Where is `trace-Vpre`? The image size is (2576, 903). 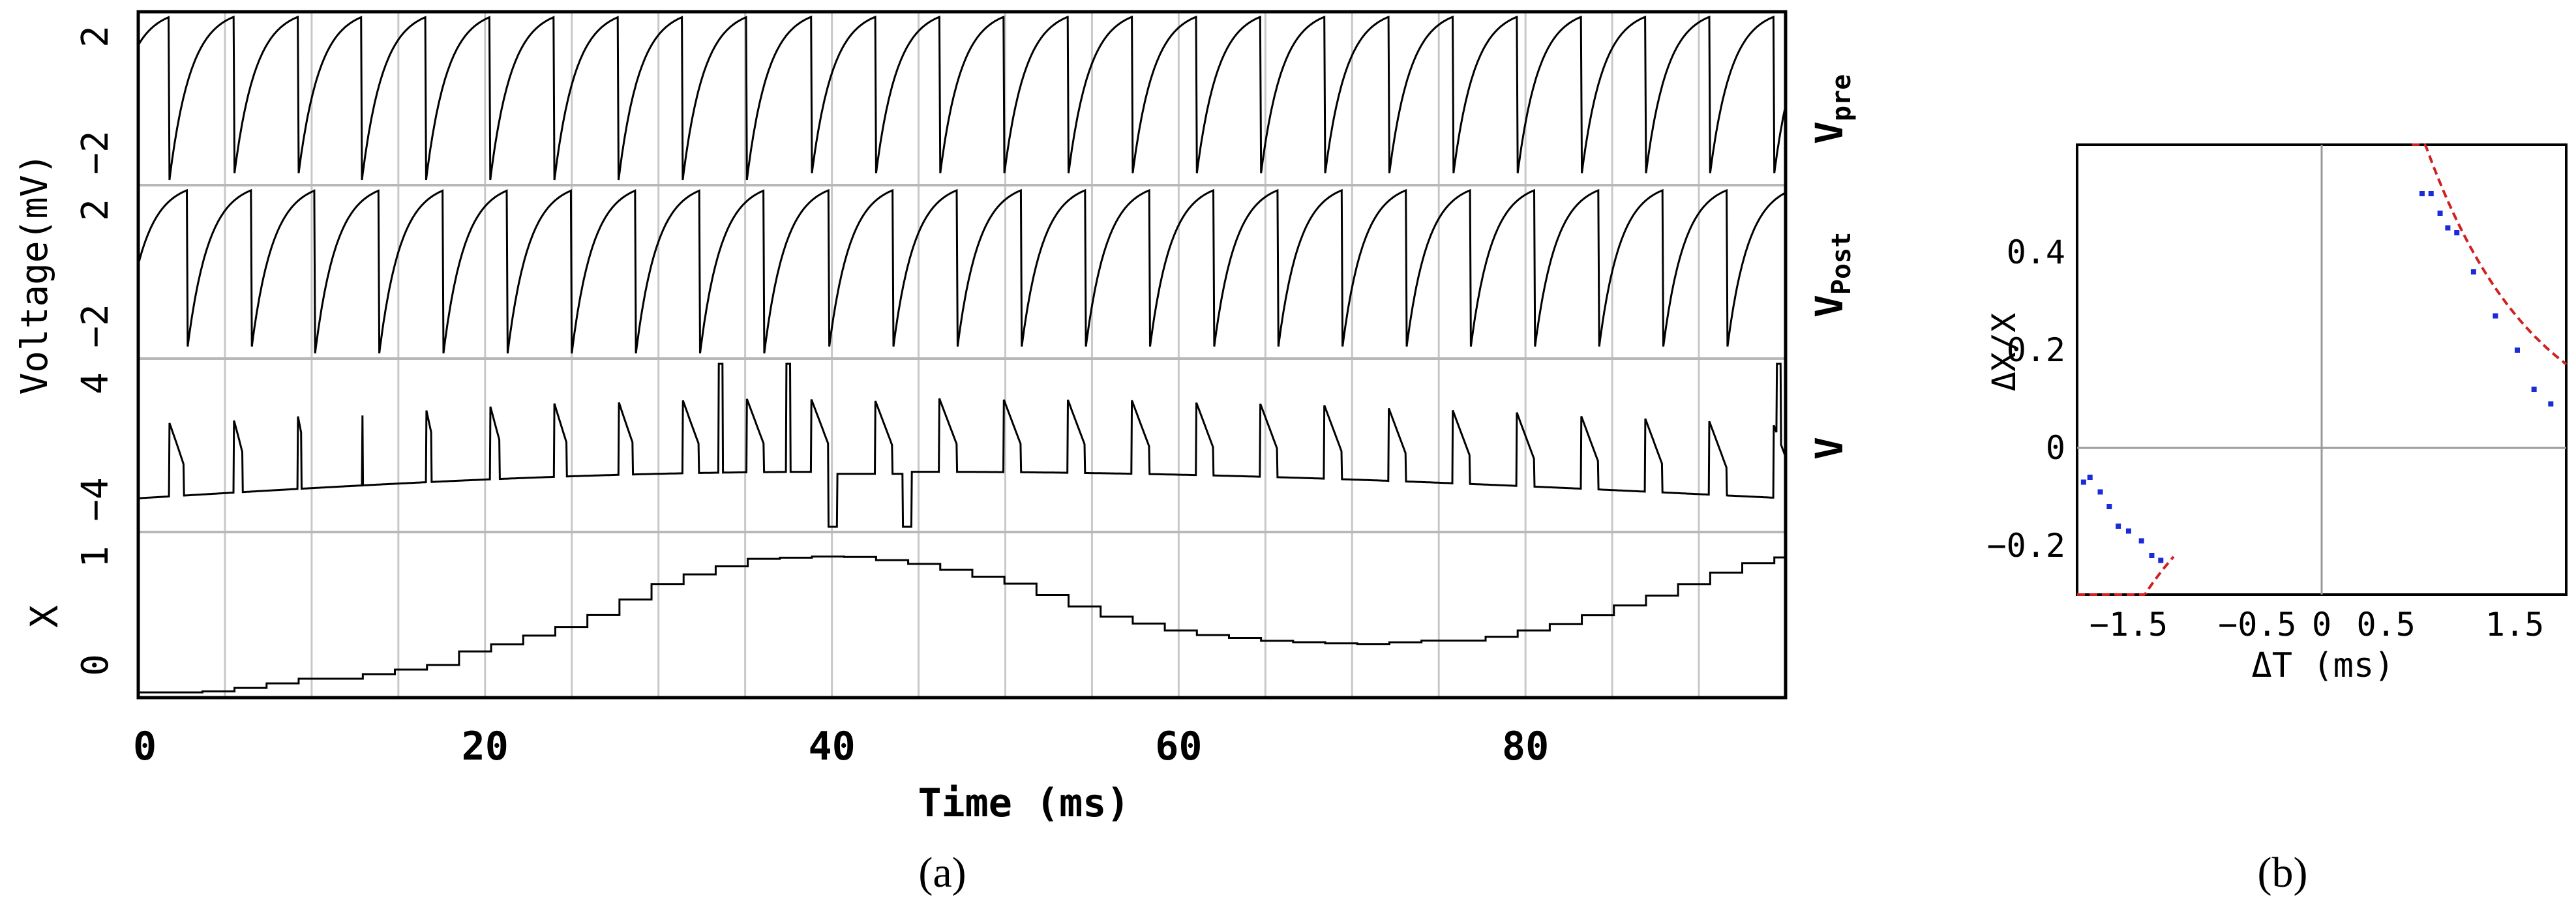
trace-Vpre is located at coordinates (962, 98).